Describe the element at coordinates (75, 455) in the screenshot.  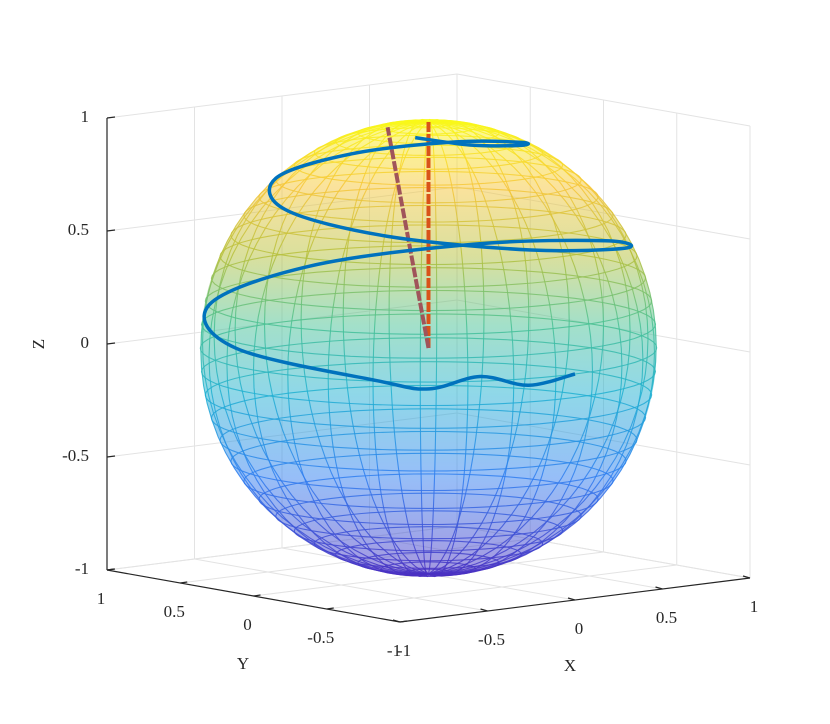
I see `z-tick-label: -0.5` at that location.